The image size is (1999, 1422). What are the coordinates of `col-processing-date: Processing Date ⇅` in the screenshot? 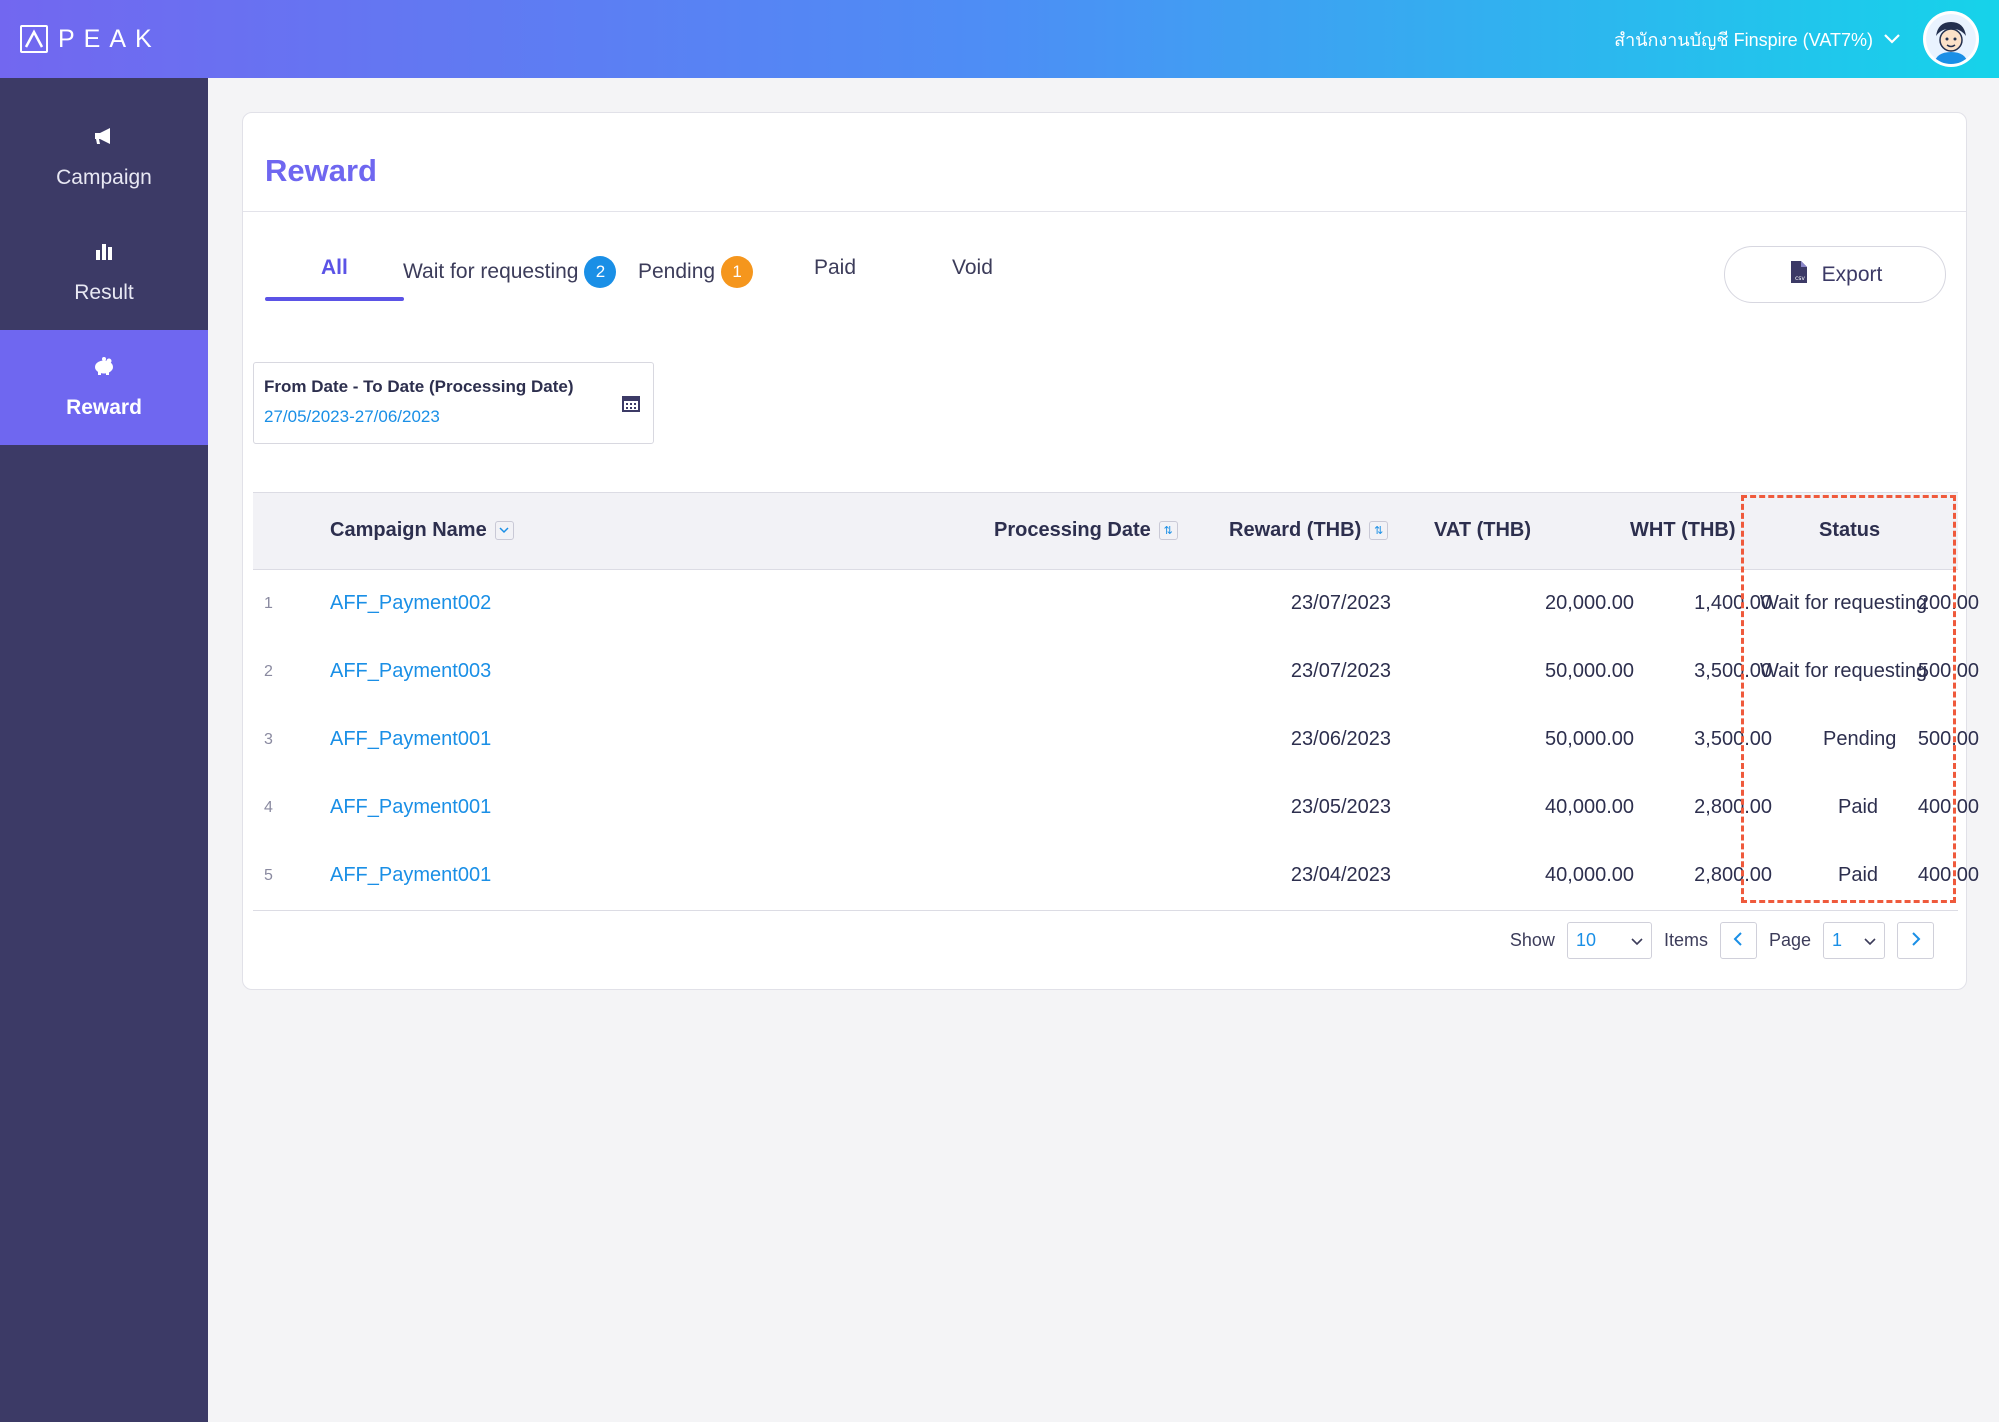 It's located at (1086, 530).